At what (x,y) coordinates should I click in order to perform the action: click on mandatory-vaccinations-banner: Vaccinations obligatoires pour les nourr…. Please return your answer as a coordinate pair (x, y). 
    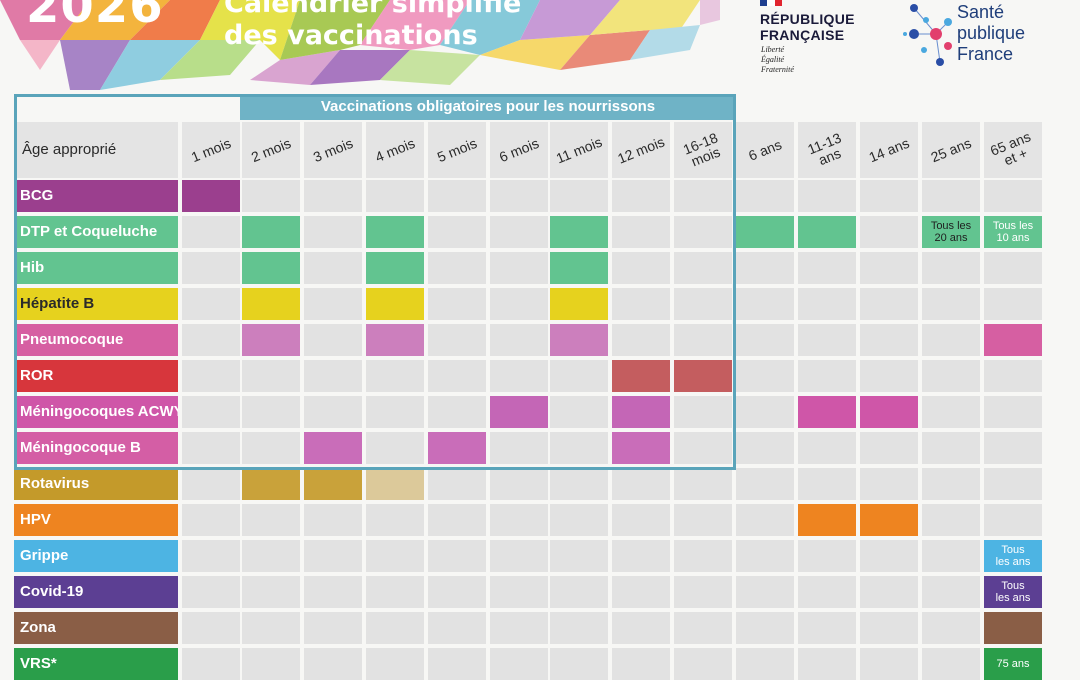
    Looking at the image, I should click on (488, 107).